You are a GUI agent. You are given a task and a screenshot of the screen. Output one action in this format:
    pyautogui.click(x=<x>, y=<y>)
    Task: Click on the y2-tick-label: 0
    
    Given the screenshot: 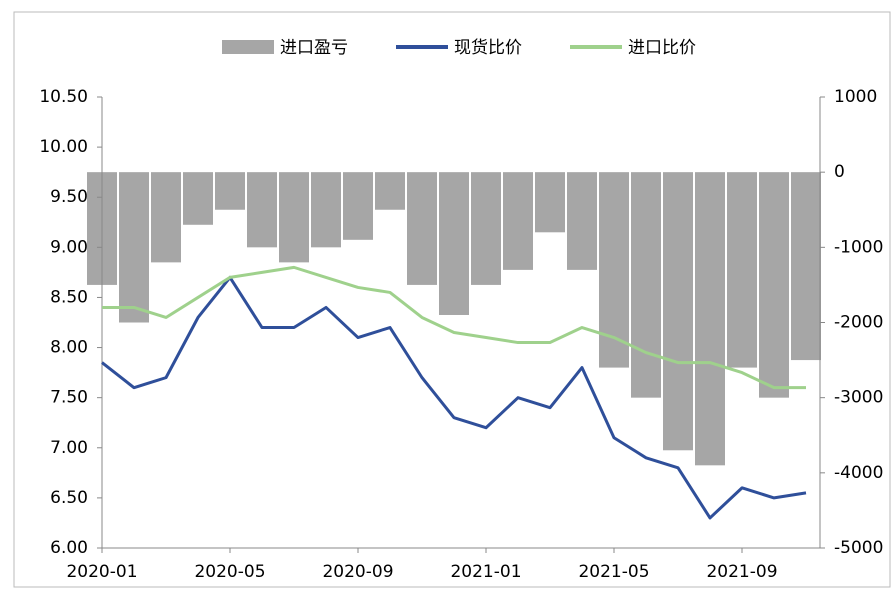 What is the action you would take?
    pyautogui.click(x=839, y=172)
    